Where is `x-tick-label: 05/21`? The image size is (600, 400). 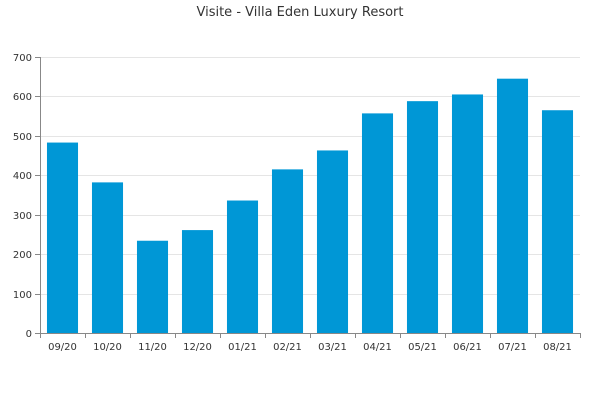
x-tick-label: 05/21 is located at coordinates (422, 347).